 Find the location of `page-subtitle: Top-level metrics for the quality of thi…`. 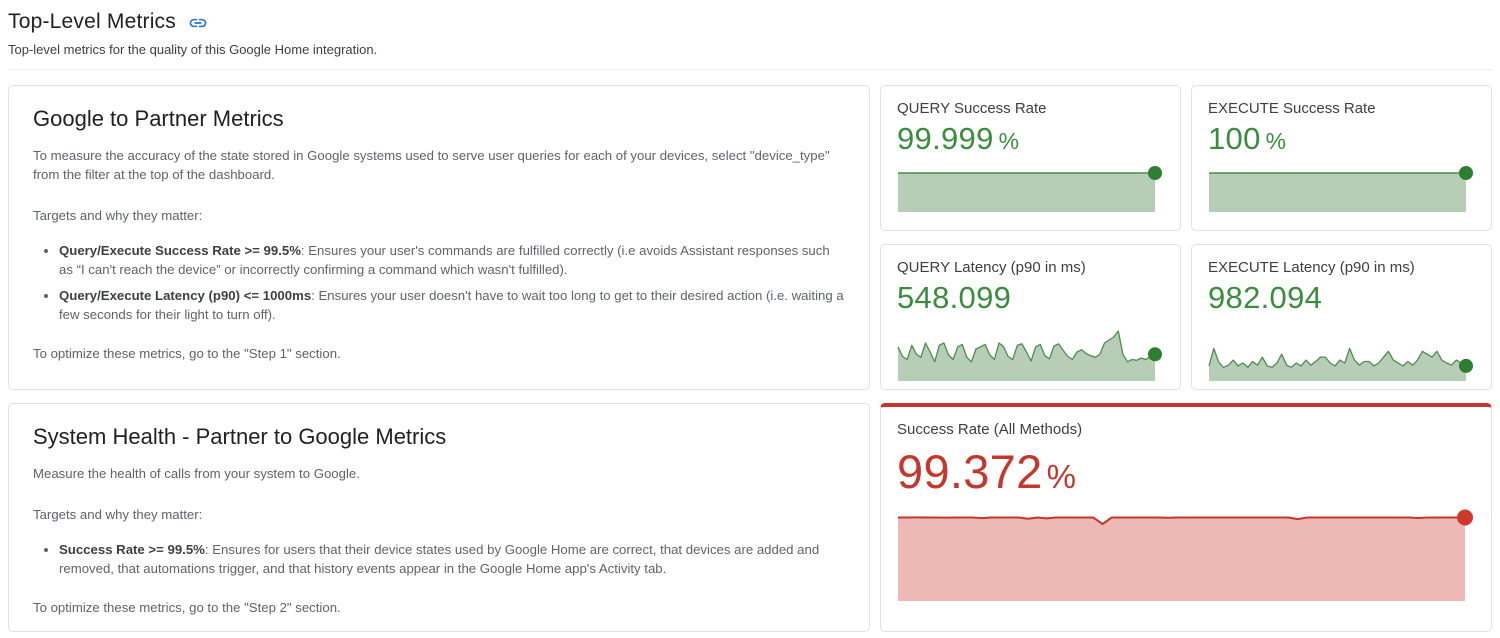

page-subtitle: Top-level metrics for the quality of thi… is located at coordinates (193, 49).